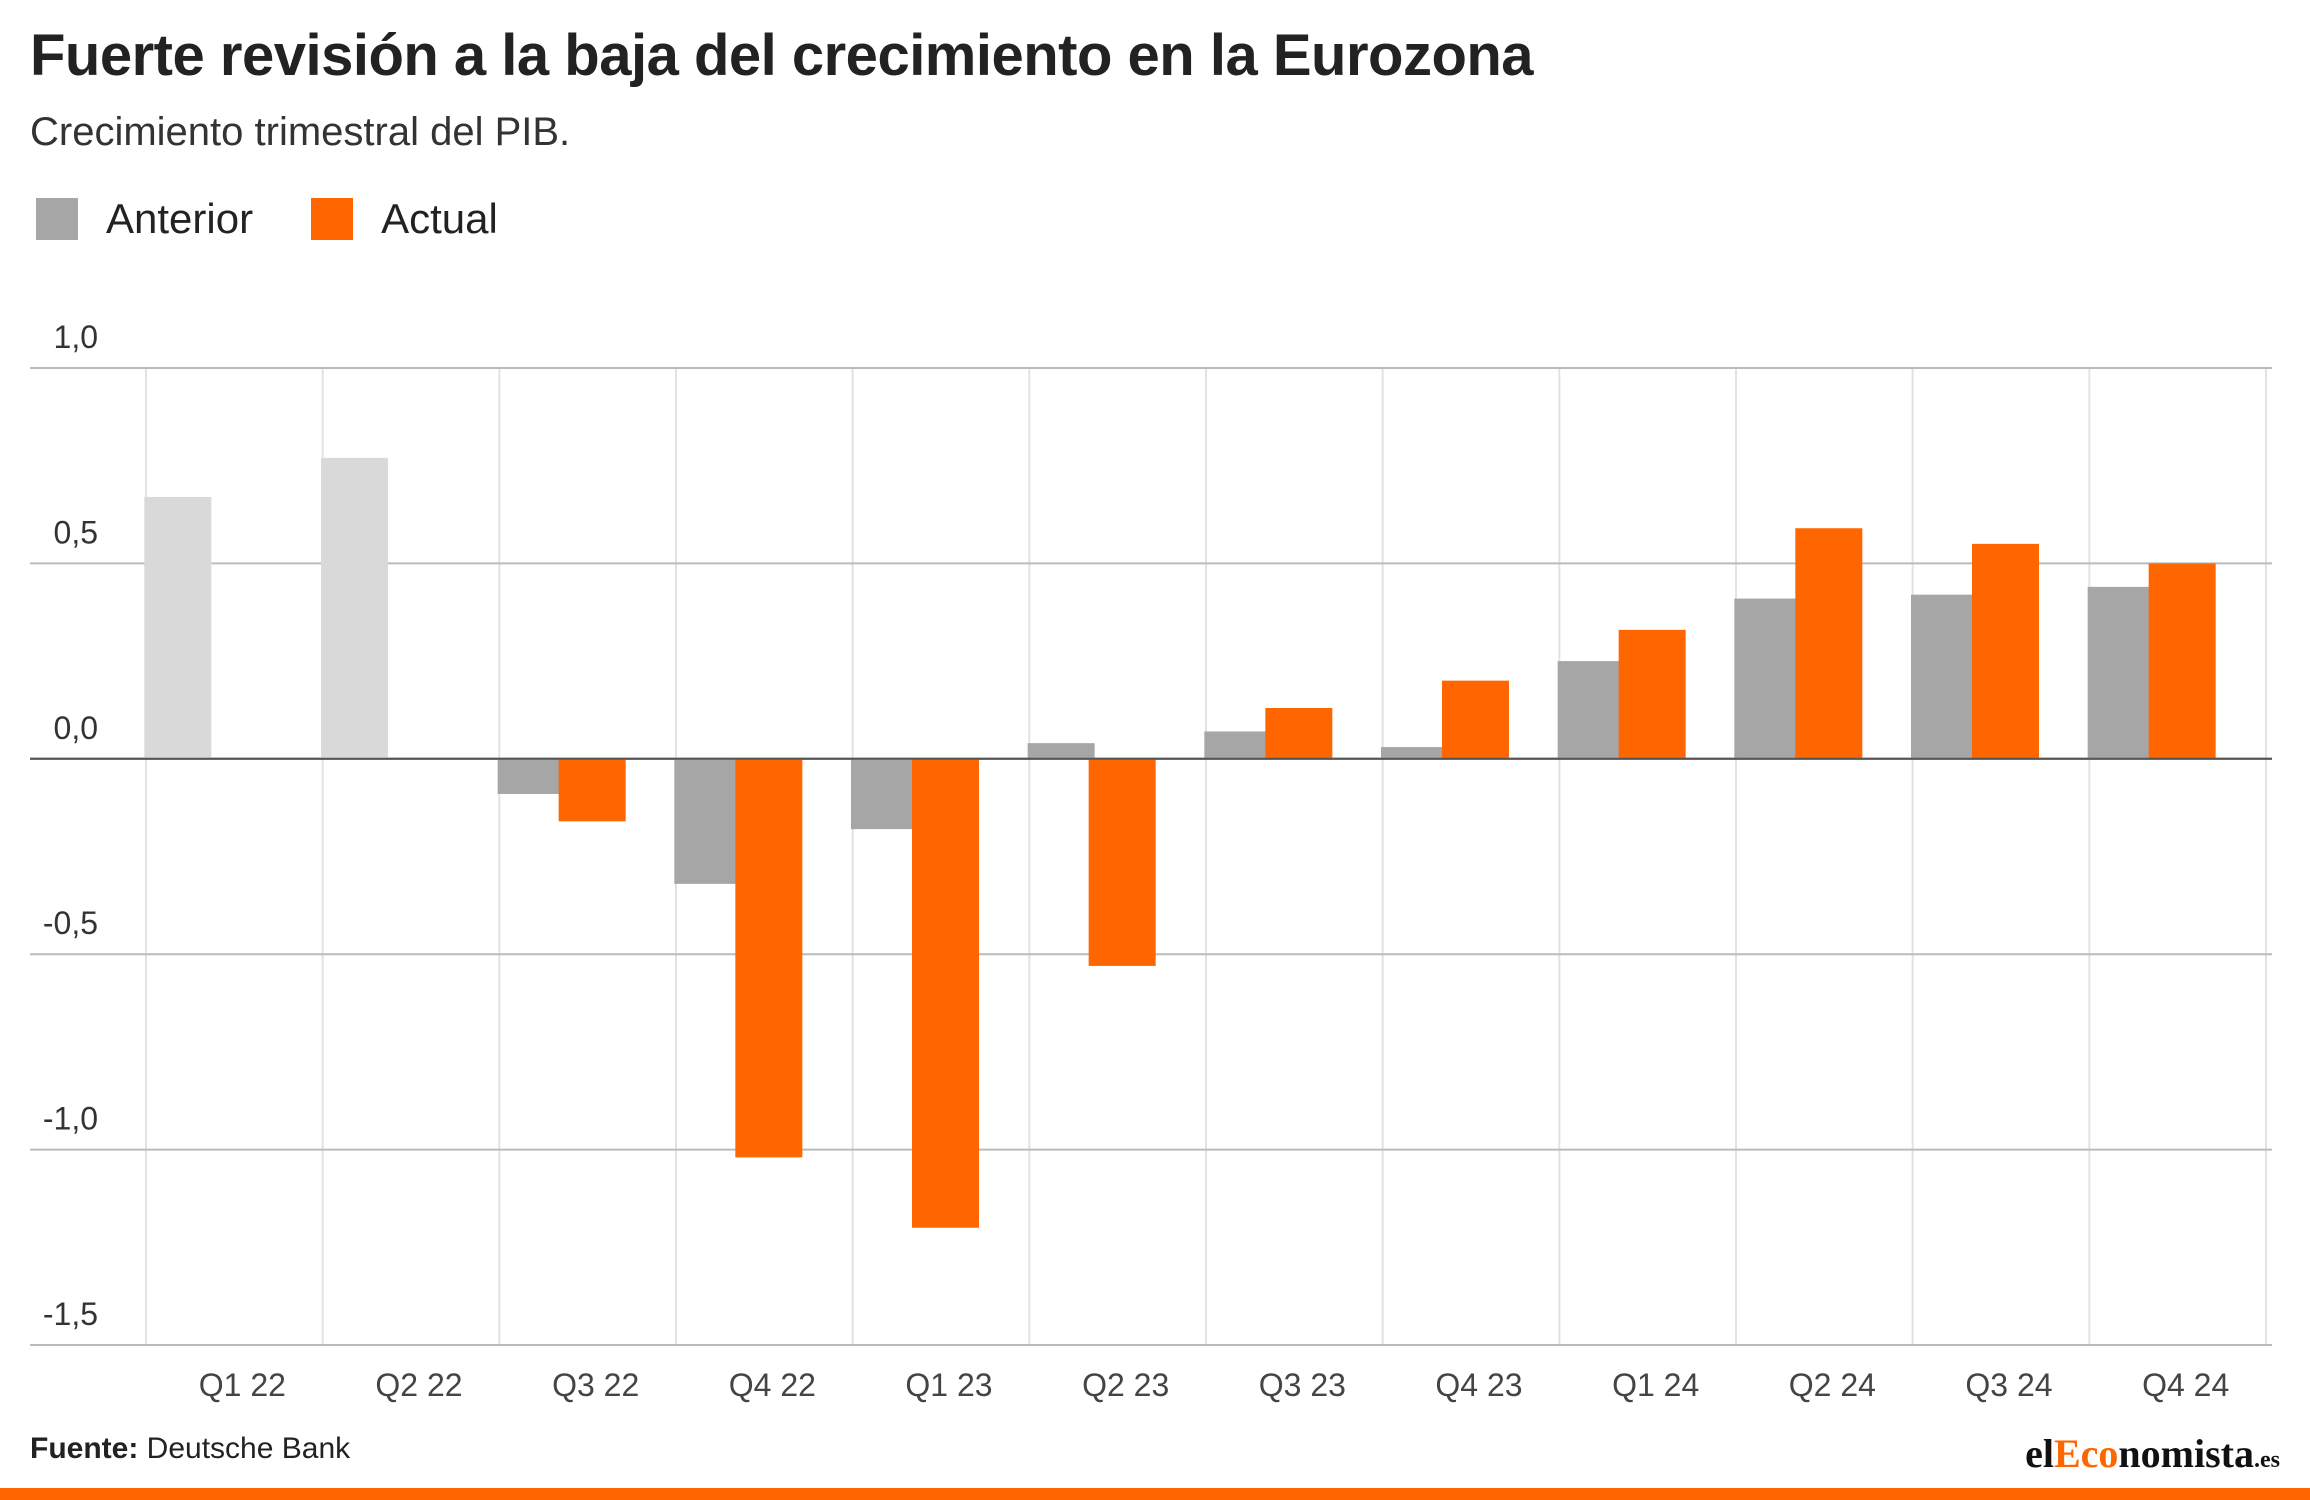 Image resolution: width=2310 pixels, height=1500 pixels. Describe the element at coordinates (248, 1448) in the screenshot. I see `source-text: Deutsche Bank` at that location.